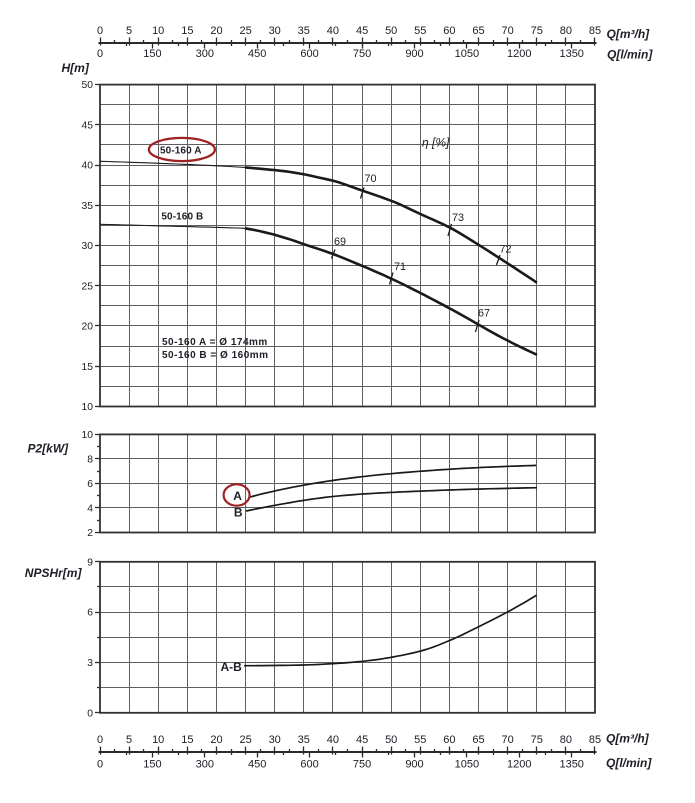 The width and height of the screenshot is (695, 803). What do you see at coordinates (484, 313) in the screenshot?
I see `svg-text: 67` at bounding box center [484, 313].